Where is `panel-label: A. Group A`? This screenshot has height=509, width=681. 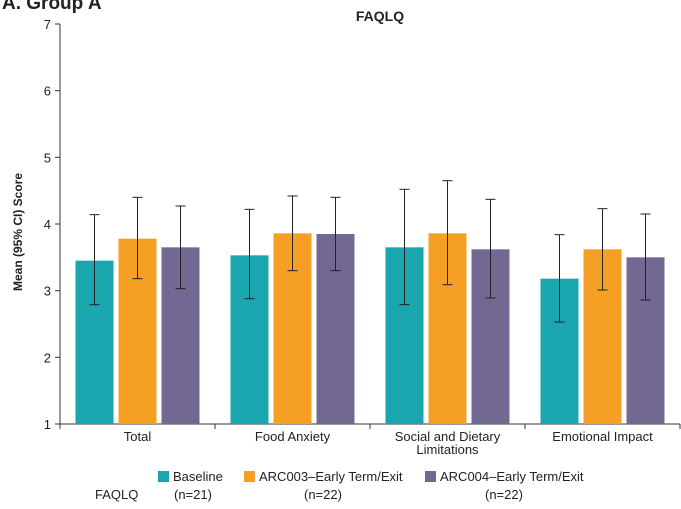 panel-label: A. Group A is located at coordinates (52, 7).